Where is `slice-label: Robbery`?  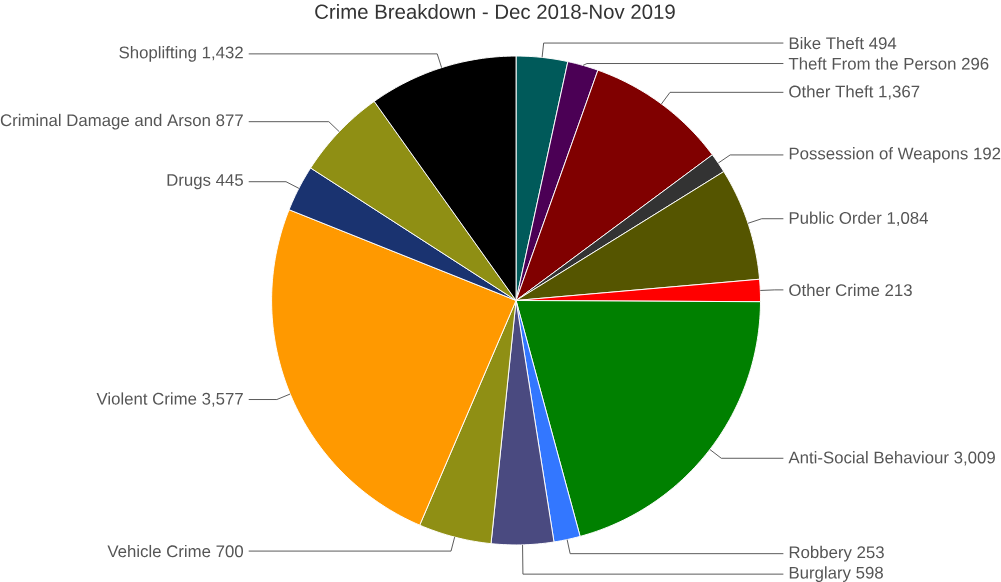
slice-label: Robbery is located at coordinates (820, 553).